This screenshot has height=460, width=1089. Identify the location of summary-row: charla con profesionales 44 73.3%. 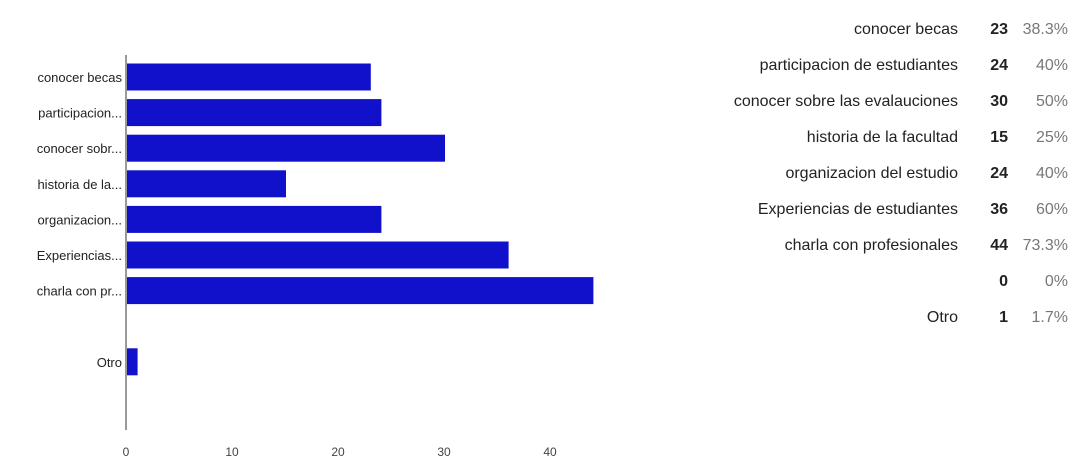
(854, 246).